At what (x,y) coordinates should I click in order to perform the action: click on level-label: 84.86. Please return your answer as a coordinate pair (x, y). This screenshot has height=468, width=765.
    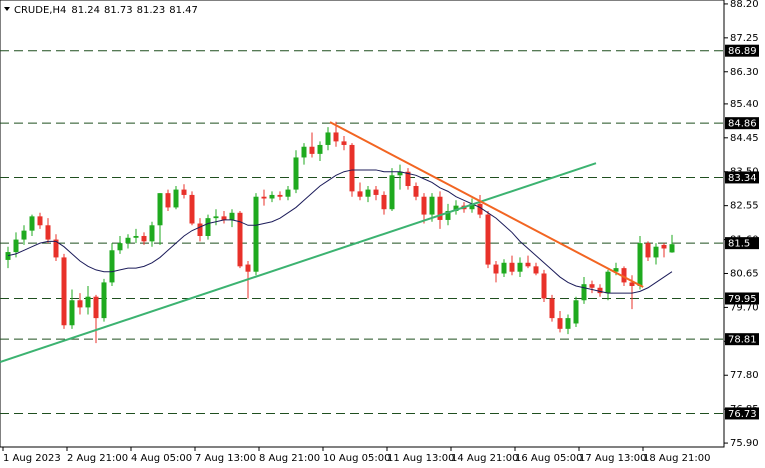
    Looking at the image, I should click on (742, 124).